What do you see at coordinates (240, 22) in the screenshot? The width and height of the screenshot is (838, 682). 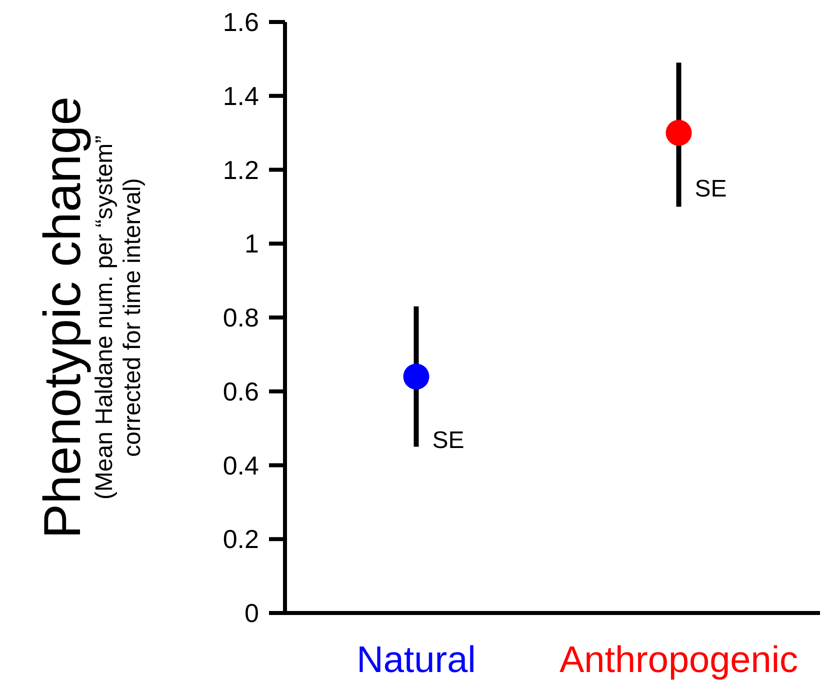 I see `y-tick-label: 1.6` at bounding box center [240, 22].